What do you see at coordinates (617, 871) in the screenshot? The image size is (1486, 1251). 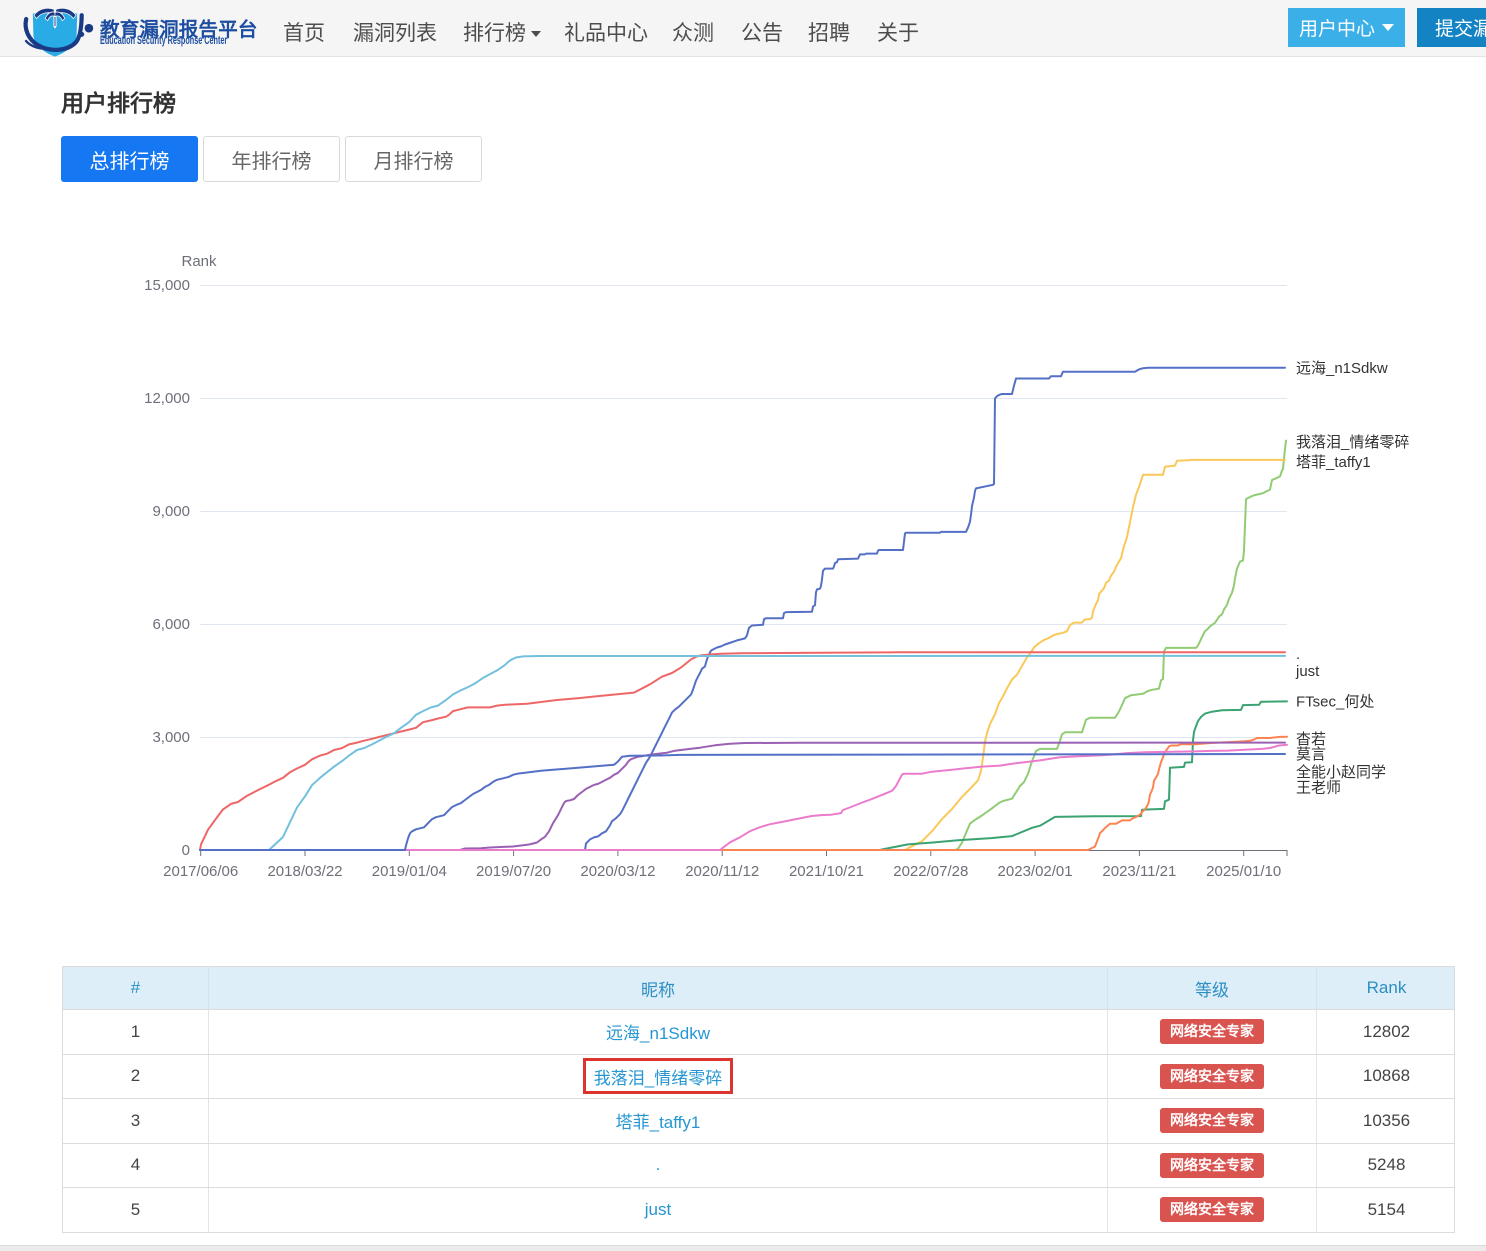 I see `svg-text: 2020/03/12` at bounding box center [617, 871].